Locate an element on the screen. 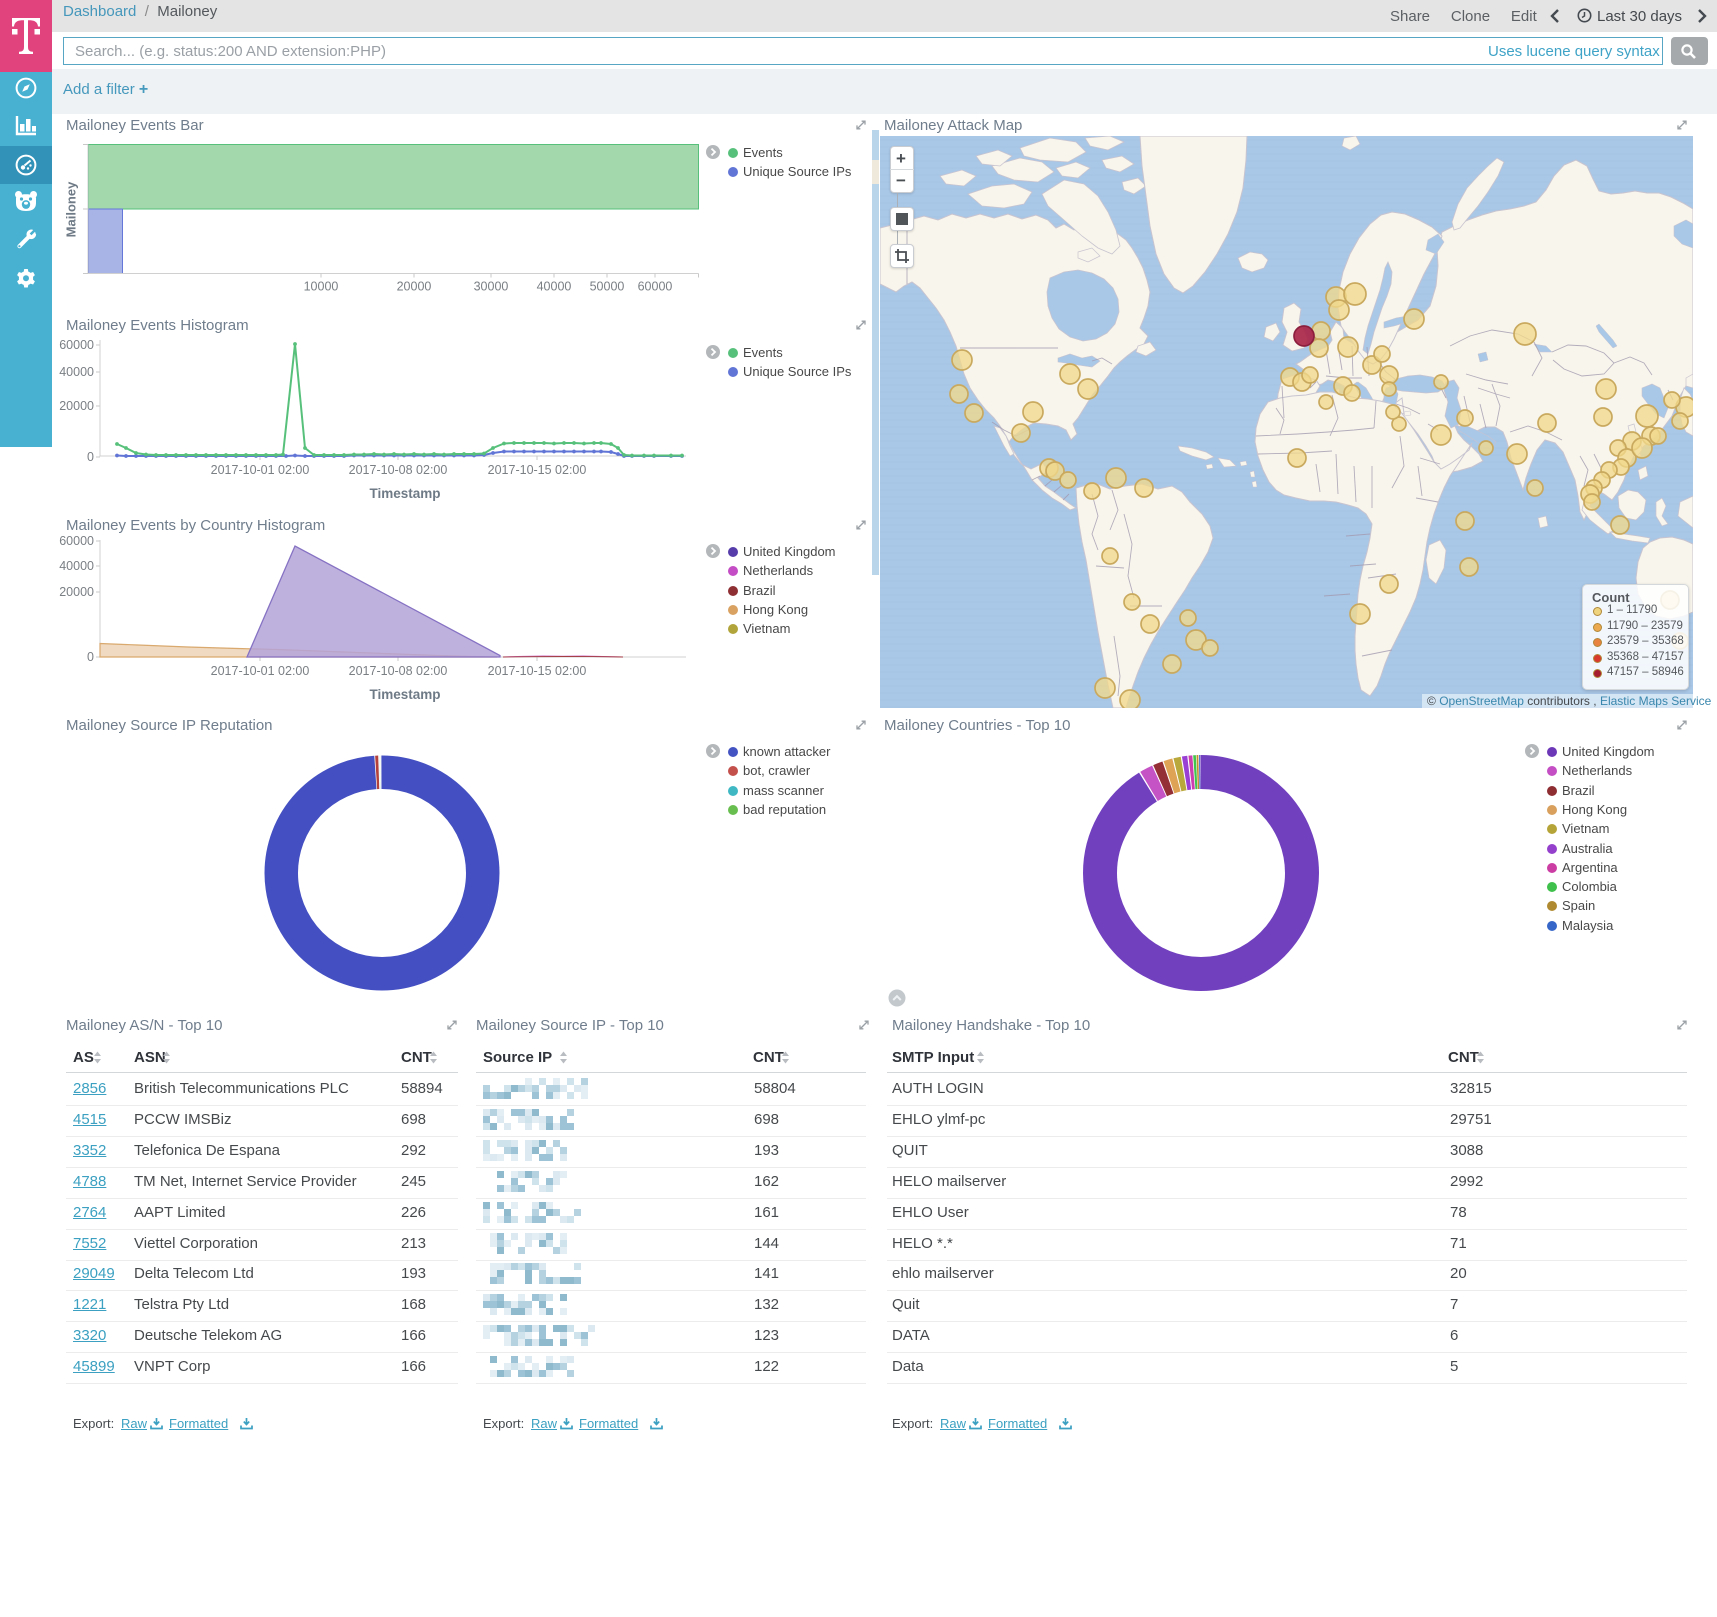 Image resolution: width=1717 pixels, height=1617 pixels. svg-text: 50000 is located at coordinates (607, 287).